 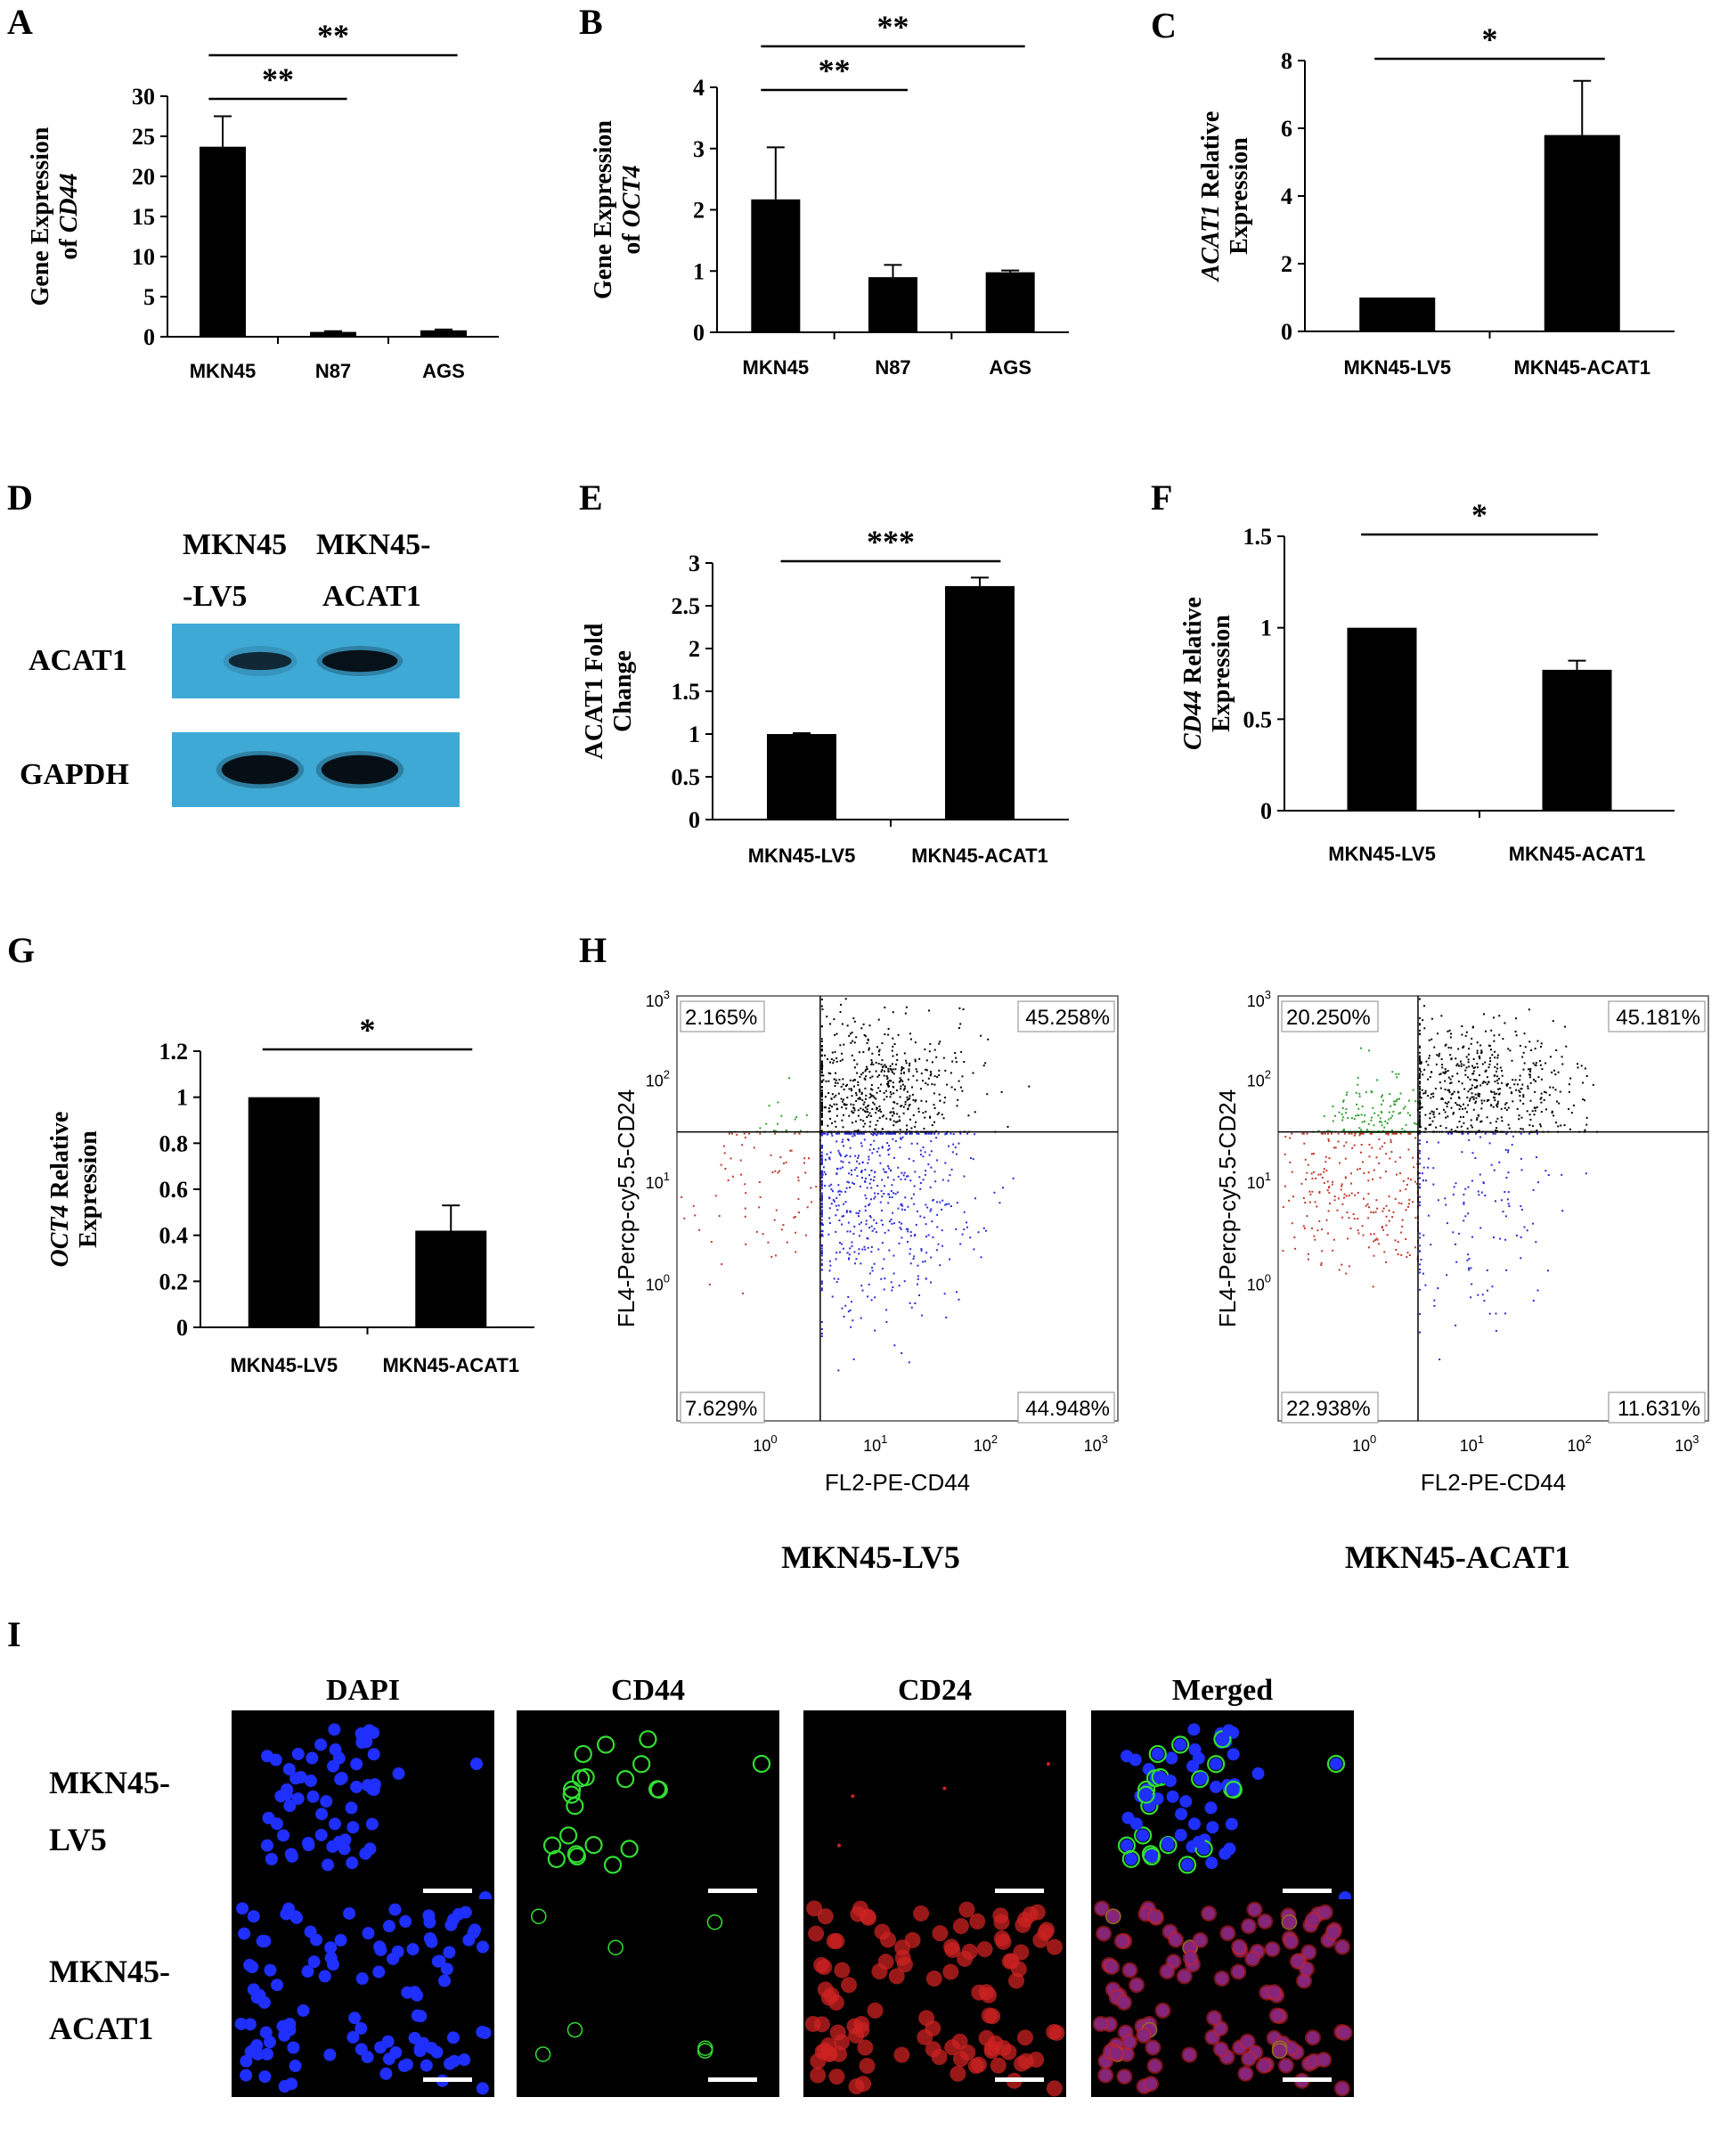 I want to click on x-tick-label: 10¹, so click(x=875, y=1443).